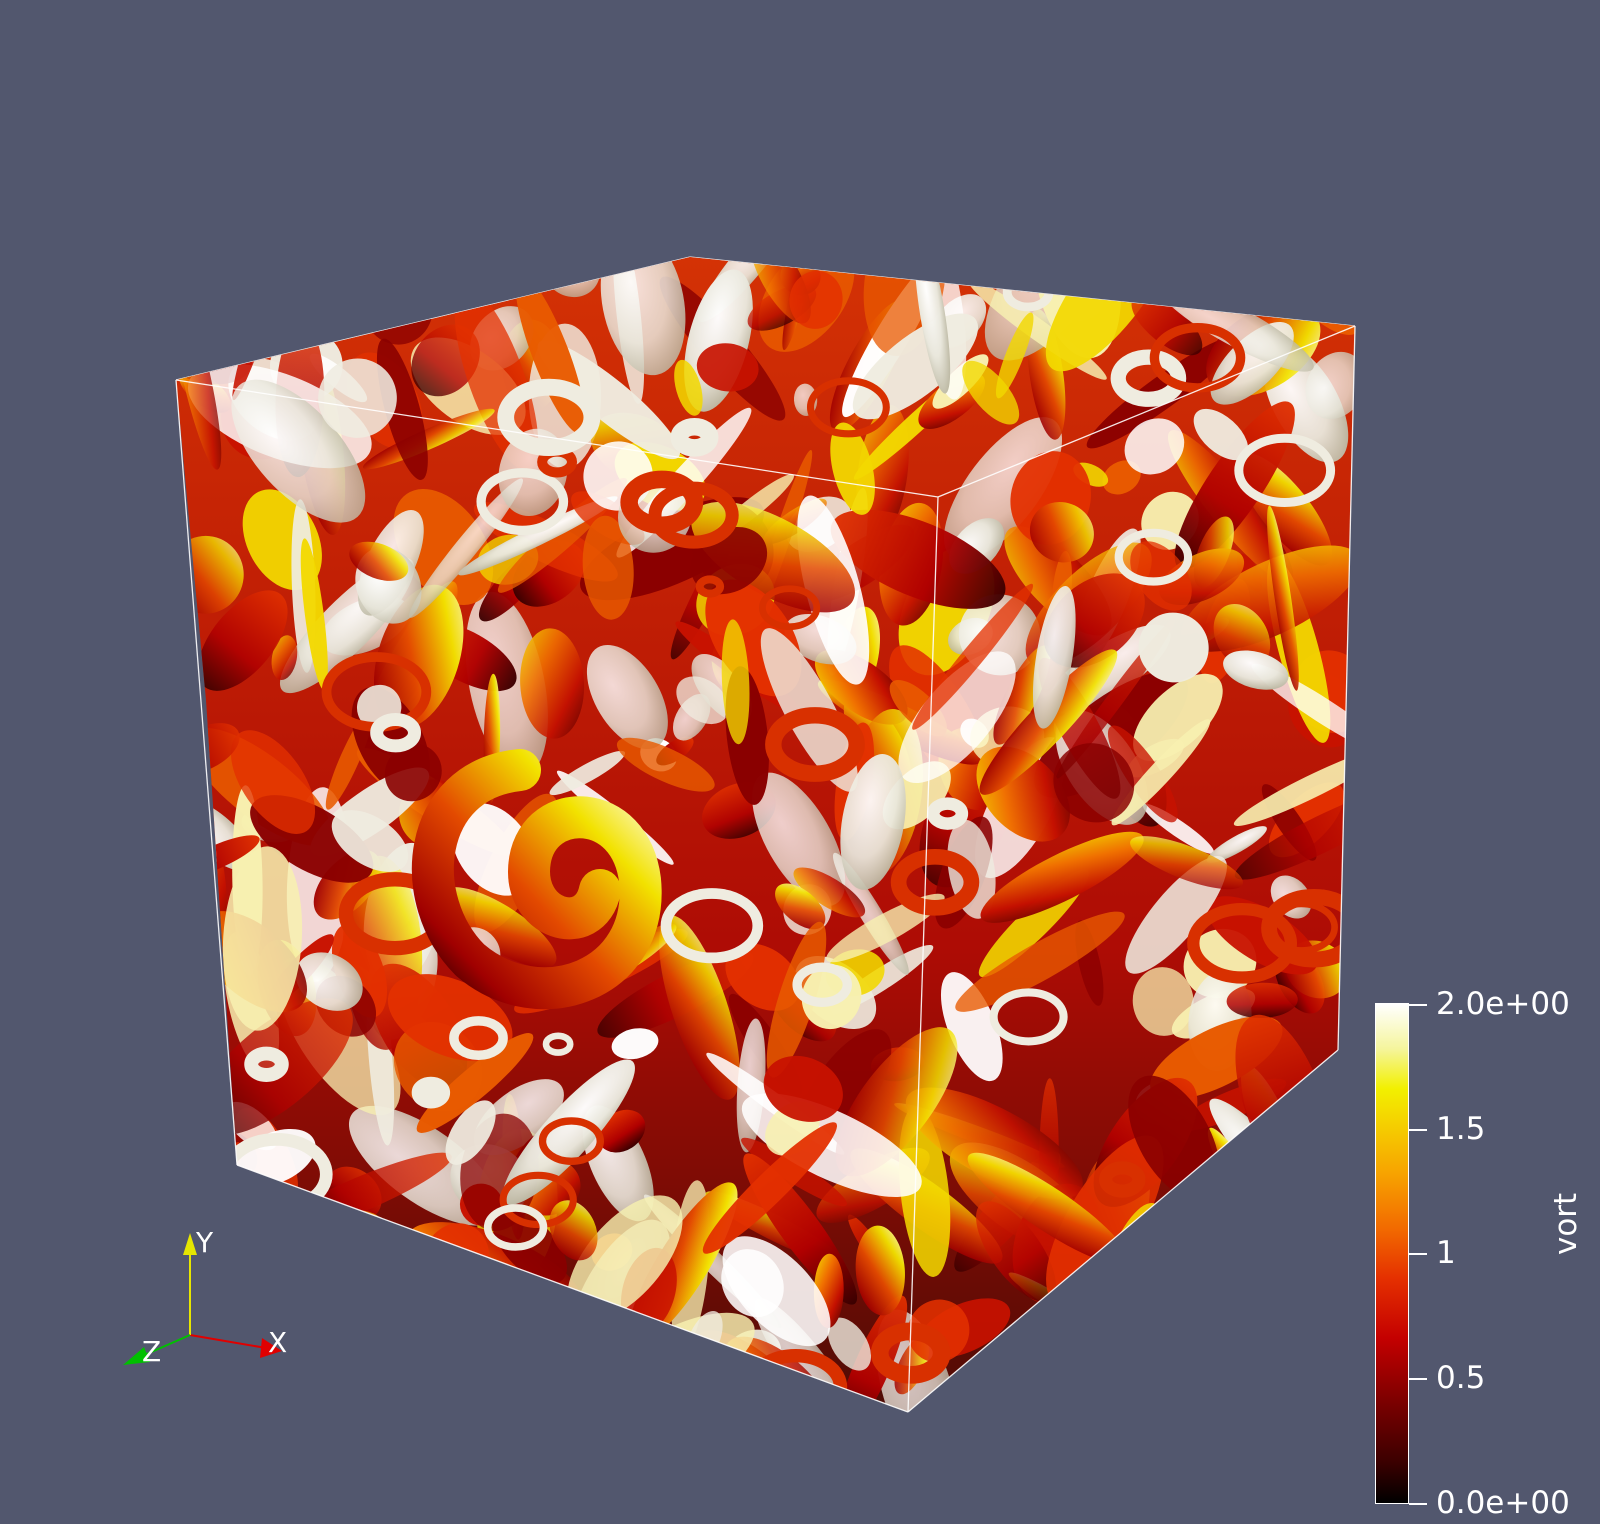  Describe the element at coordinates (1461, 1129) in the screenshot. I see `colorbar-label-1-5: 1.5` at that location.